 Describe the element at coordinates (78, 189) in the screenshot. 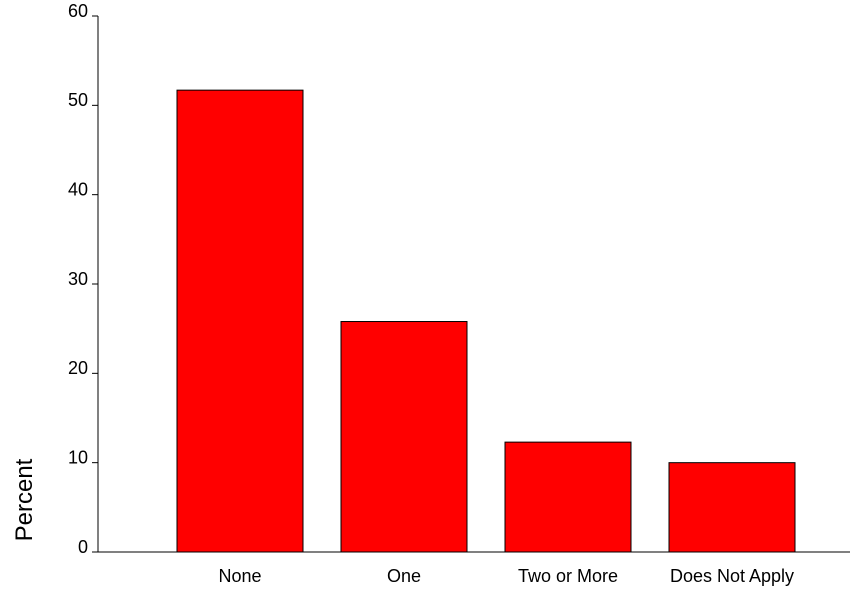

I see `y-tick-label: 40` at that location.